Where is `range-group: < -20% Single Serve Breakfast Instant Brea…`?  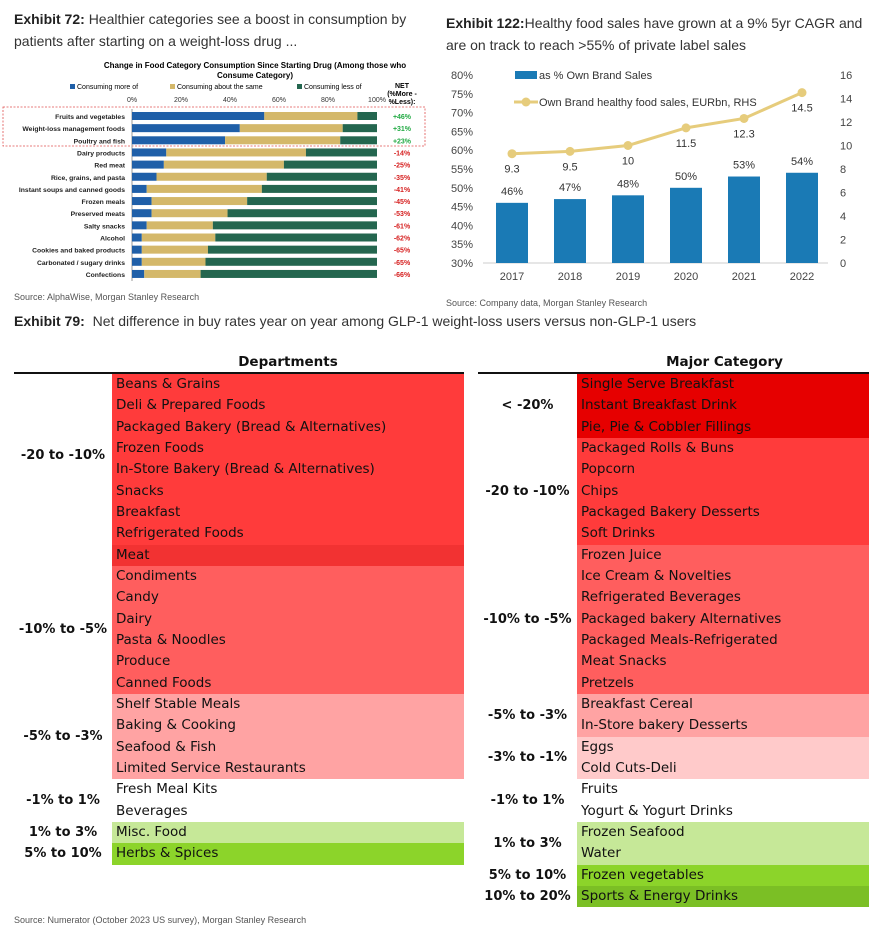
range-group: < -20% Single Serve Breakfast Instant Brea… is located at coordinates (673, 406).